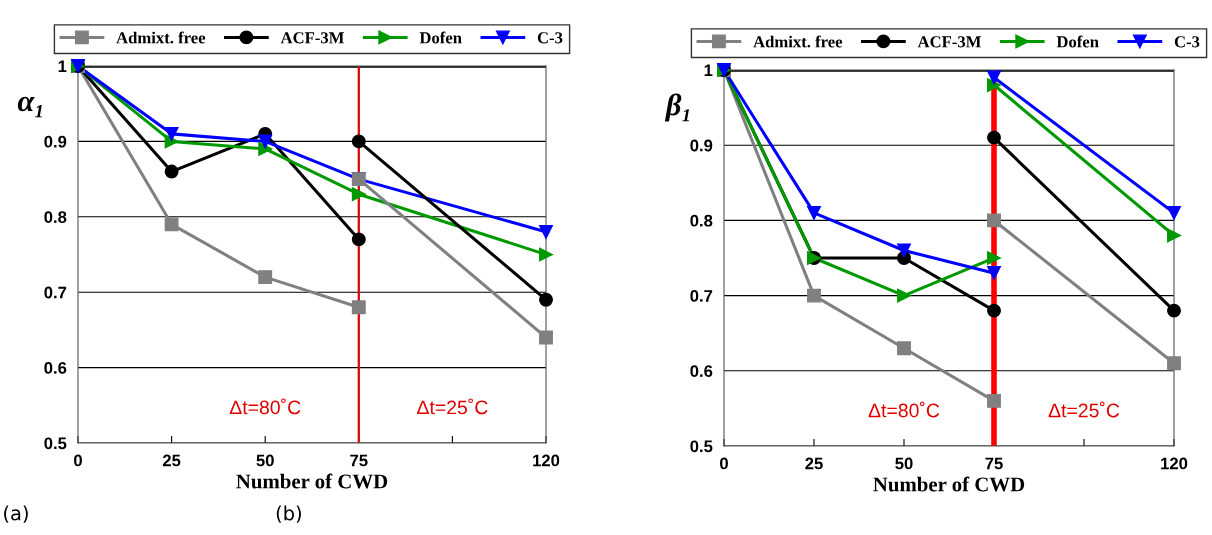 The height and width of the screenshot is (535, 1212). Describe the element at coordinates (16, 514) in the screenshot. I see `text: (a)` at that location.